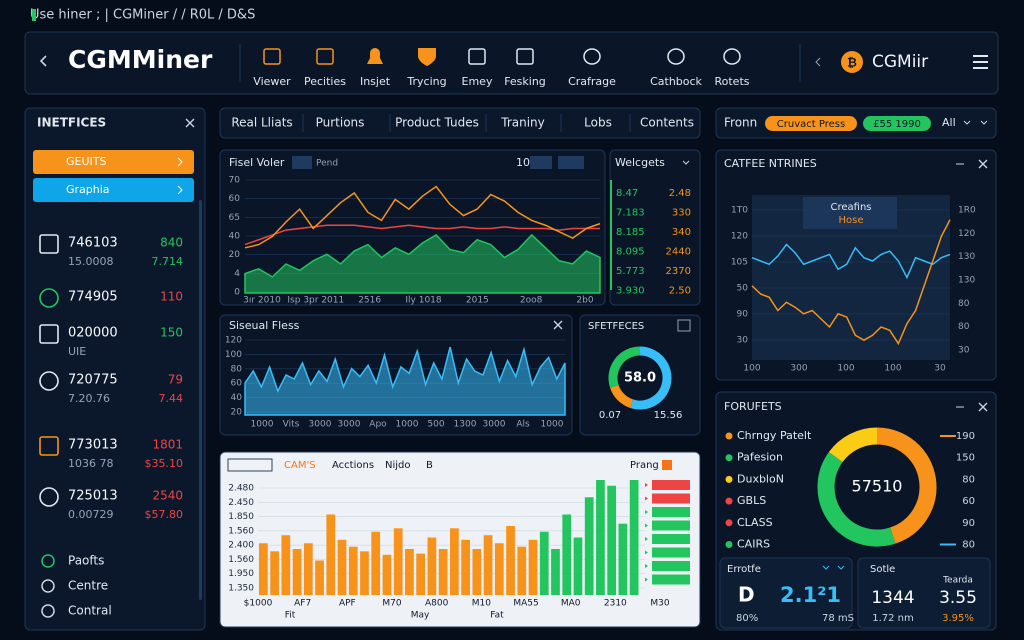 The image size is (1024, 640). What do you see at coordinates (423, 301) in the screenshot?
I see `x-tick-label: Ily 1018` at bounding box center [423, 301].